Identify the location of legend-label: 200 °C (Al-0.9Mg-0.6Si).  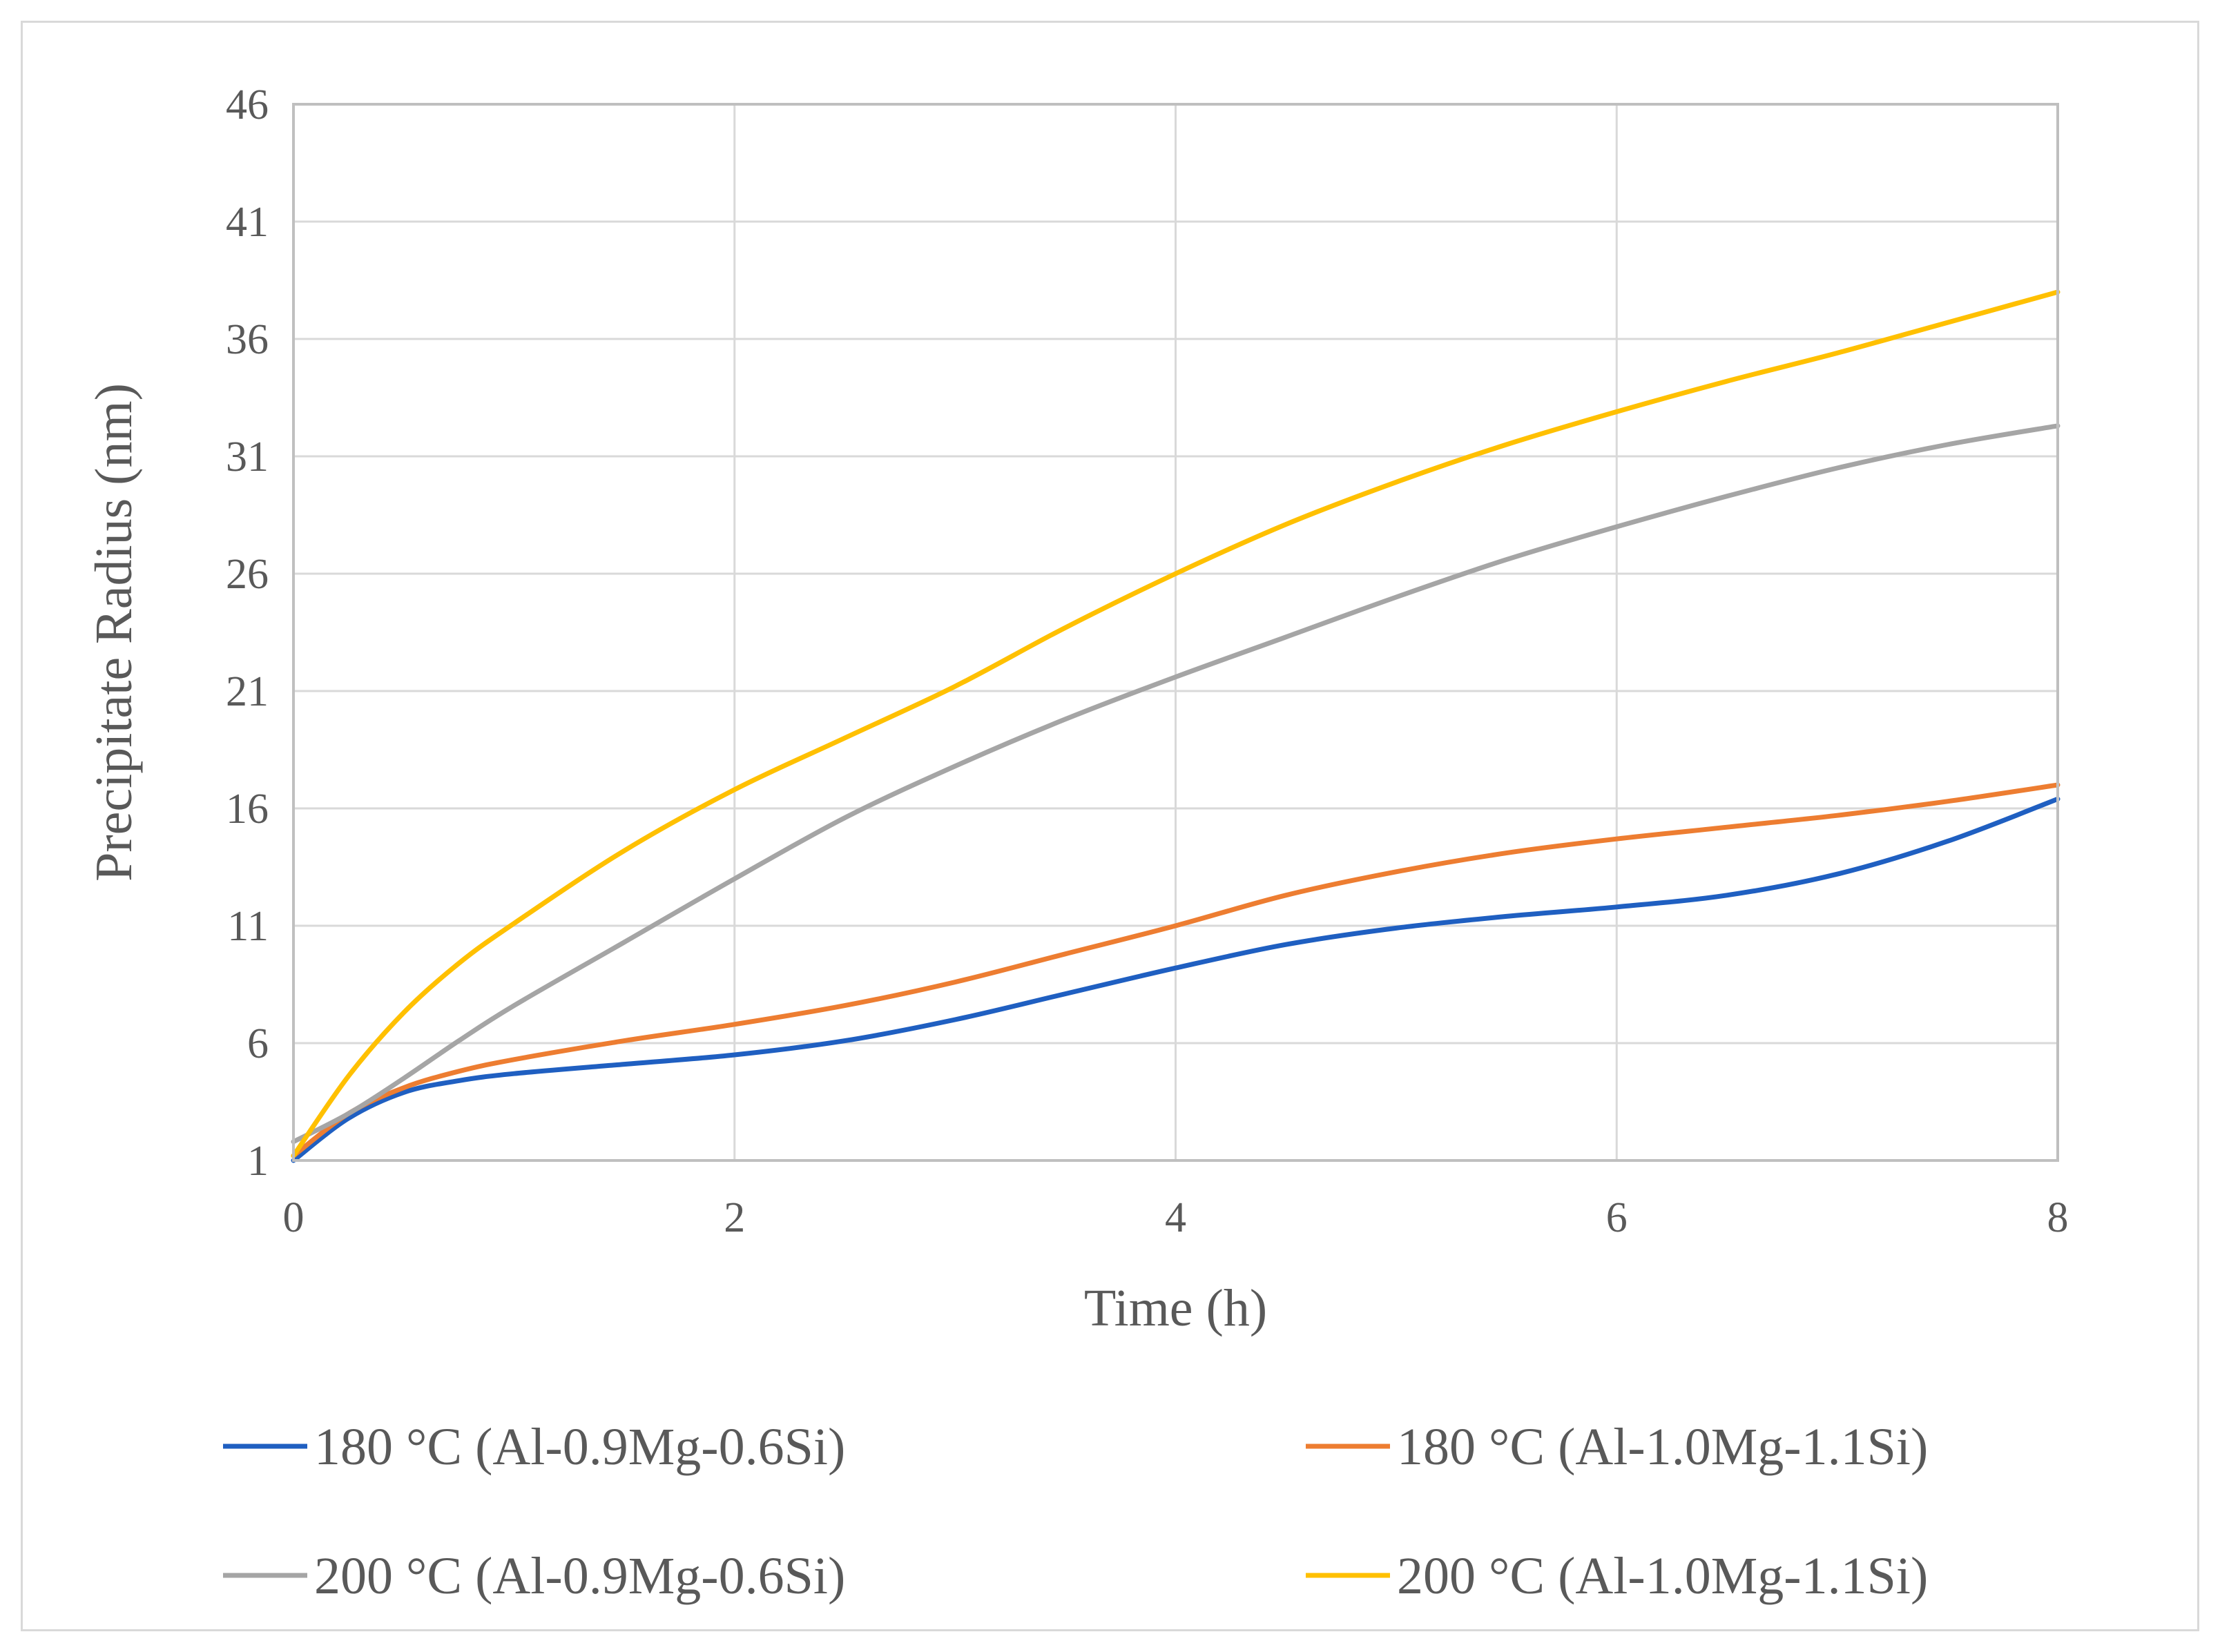
(579, 1576).